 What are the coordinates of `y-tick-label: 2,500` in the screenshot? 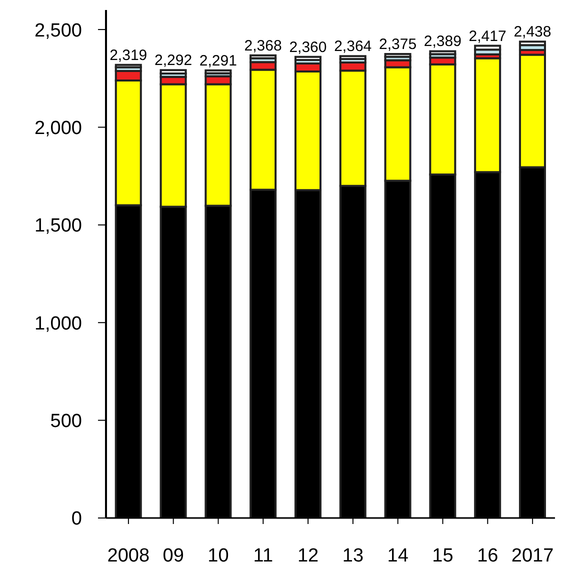 It's located at (58, 31).